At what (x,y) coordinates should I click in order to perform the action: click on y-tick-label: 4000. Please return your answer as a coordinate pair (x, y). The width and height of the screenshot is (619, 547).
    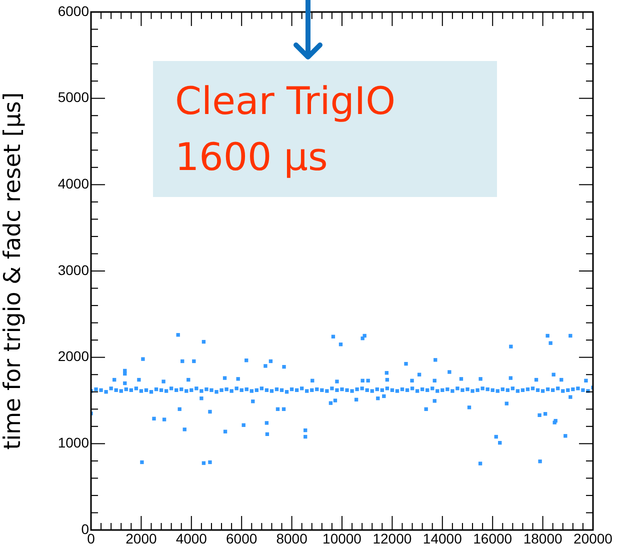
    Looking at the image, I should click on (74, 184).